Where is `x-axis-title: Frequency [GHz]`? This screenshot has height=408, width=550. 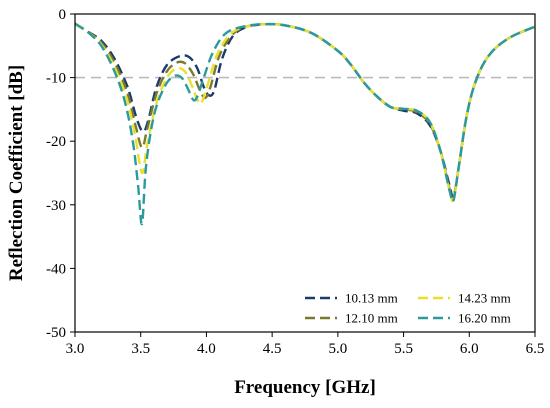
x-axis-title: Frequency [GHz] is located at coordinates (305, 387).